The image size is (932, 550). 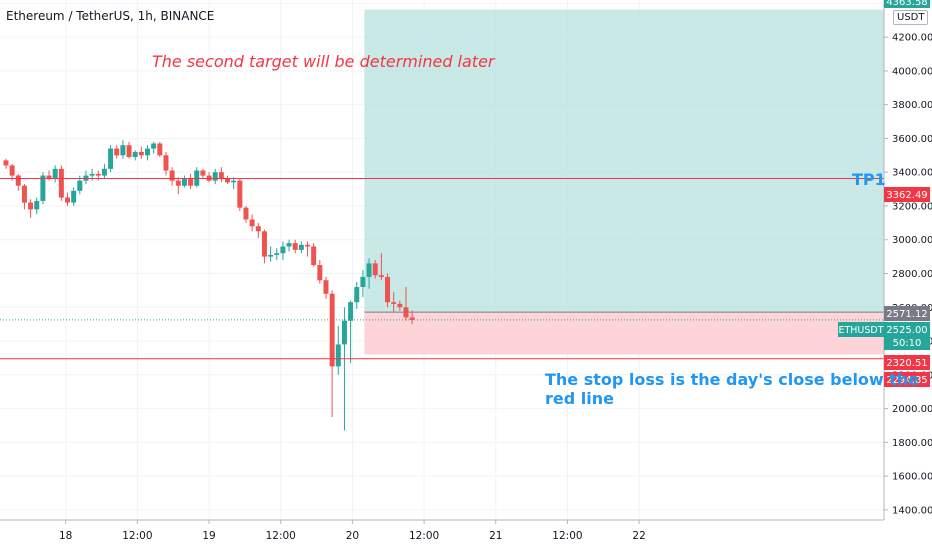 I want to click on stop-price-label: 2320.51, so click(x=907, y=362).